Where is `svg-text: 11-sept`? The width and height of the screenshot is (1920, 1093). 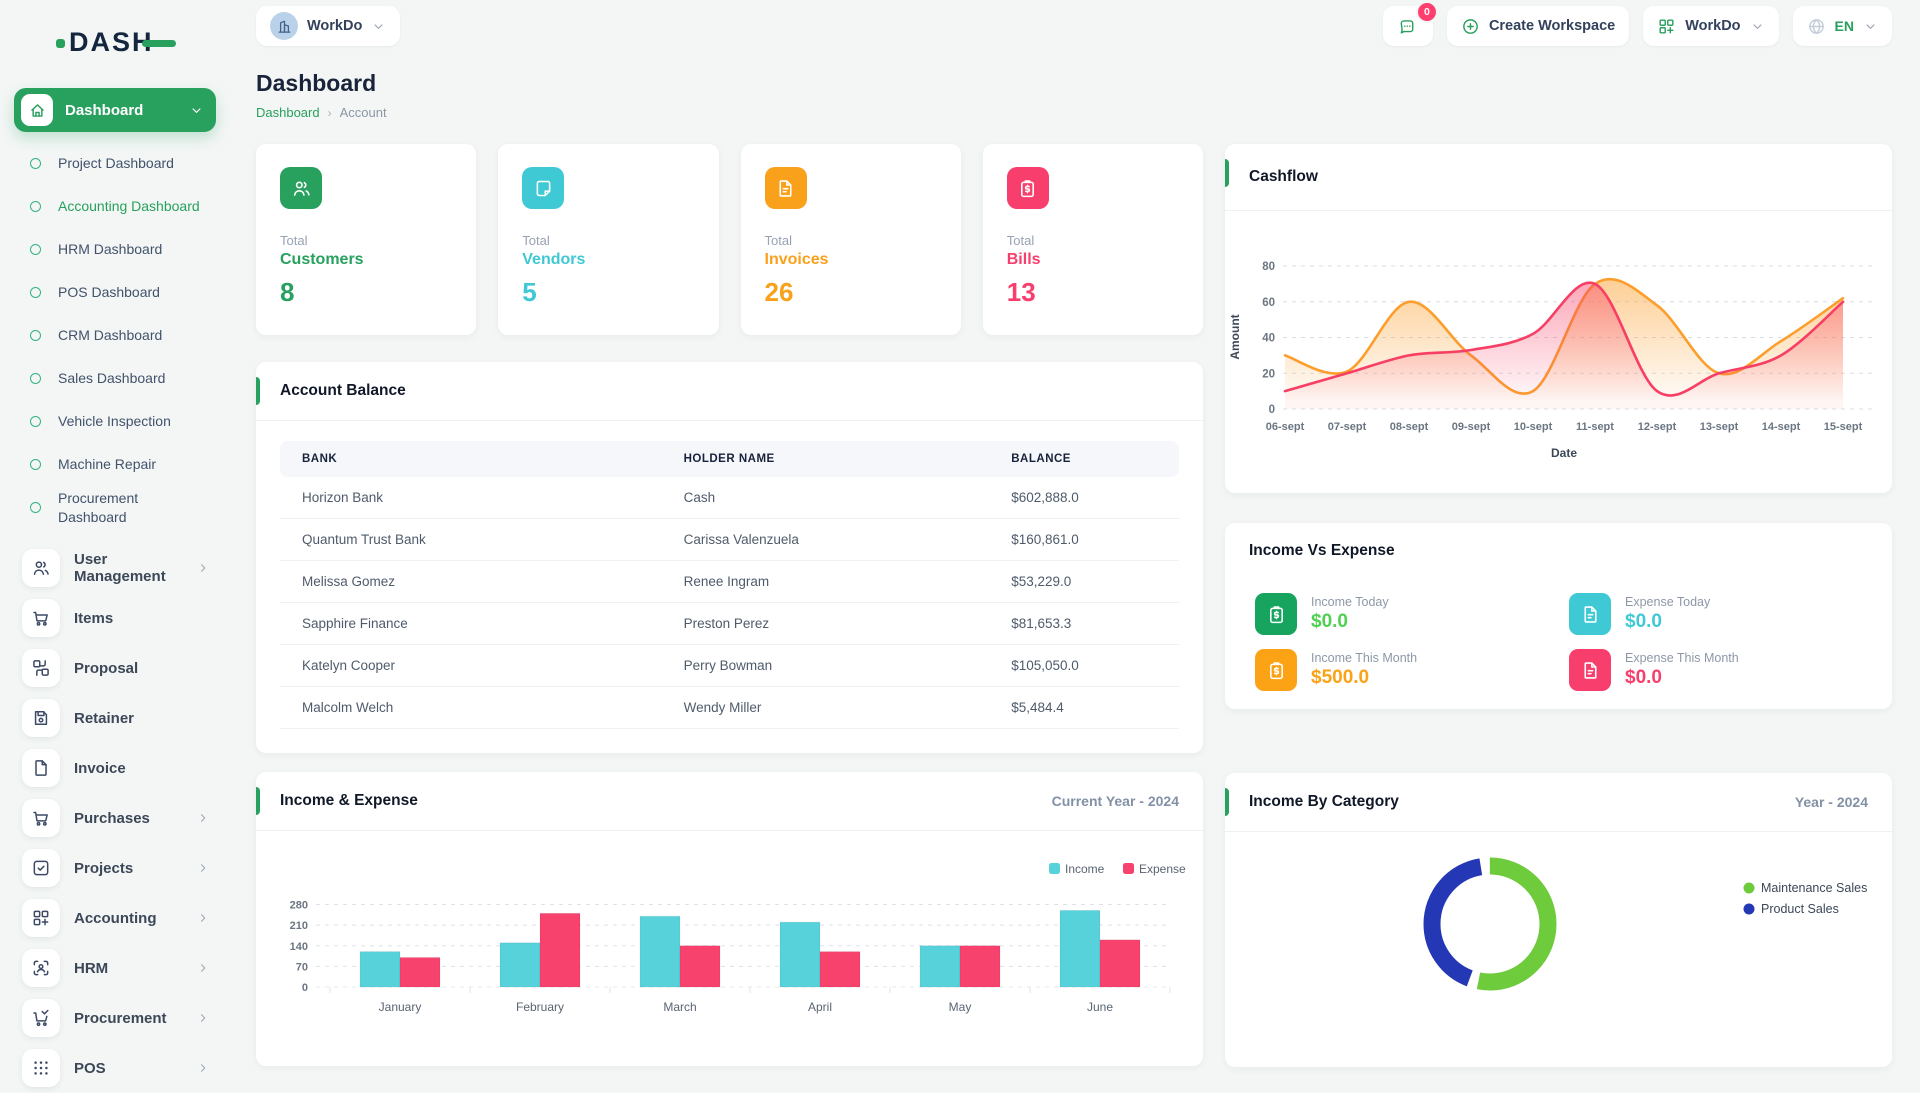
svg-text: 11-sept is located at coordinates (1595, 427).